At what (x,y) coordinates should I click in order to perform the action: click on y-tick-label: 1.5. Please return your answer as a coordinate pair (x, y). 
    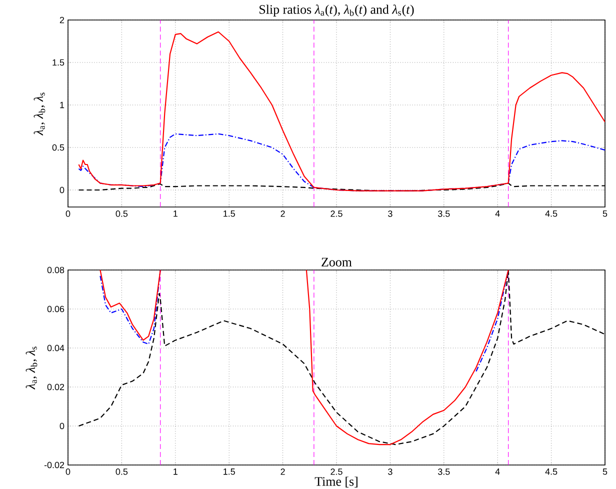
    Looking at the image, I should click on (58, 62).